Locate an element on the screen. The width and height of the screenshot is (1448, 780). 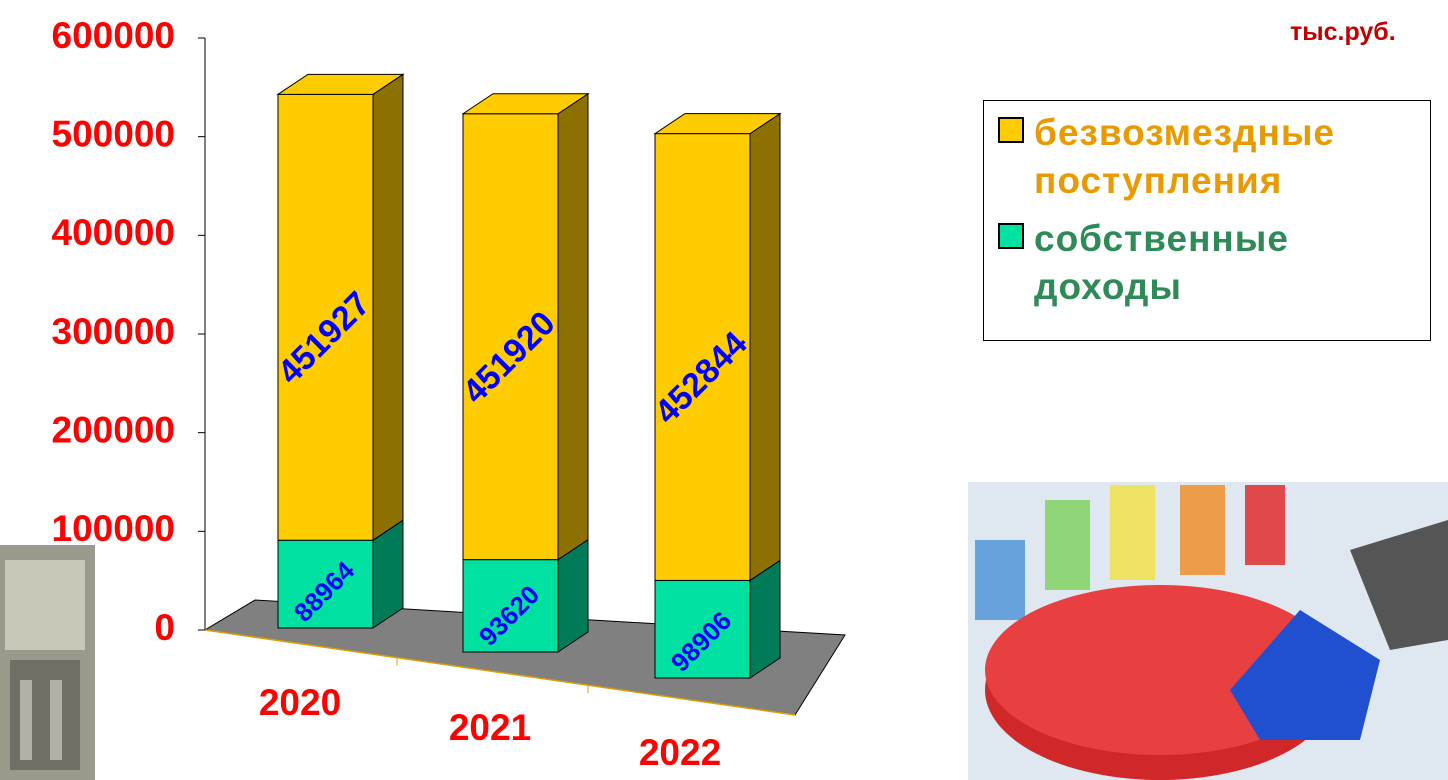
x-axis is located at coordinates (500, 672).